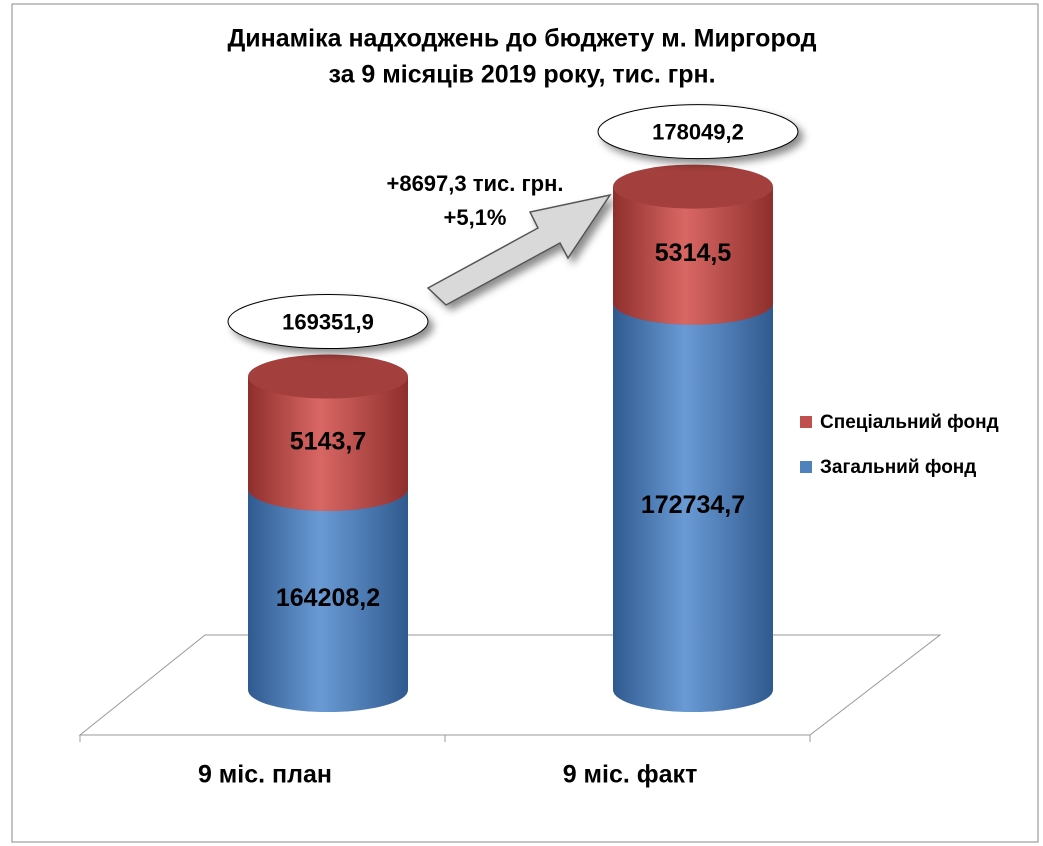 The height and width of the screenshot is (846, 1043). I want to click on floor, so click(510, 685).